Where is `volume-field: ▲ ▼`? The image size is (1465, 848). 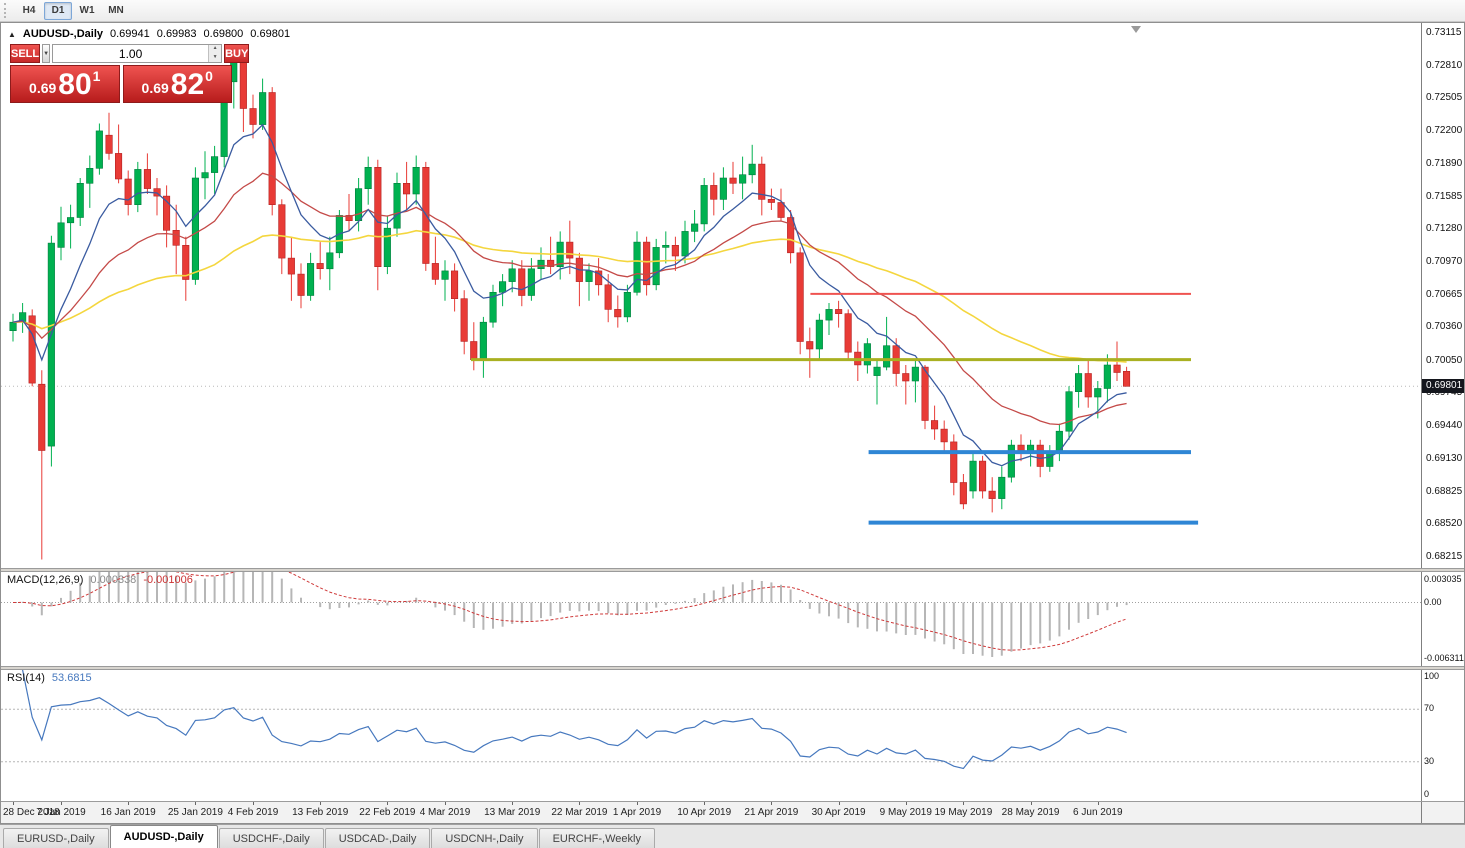 volume-field: ▲ ▼ is located at coordinates (137, 53).